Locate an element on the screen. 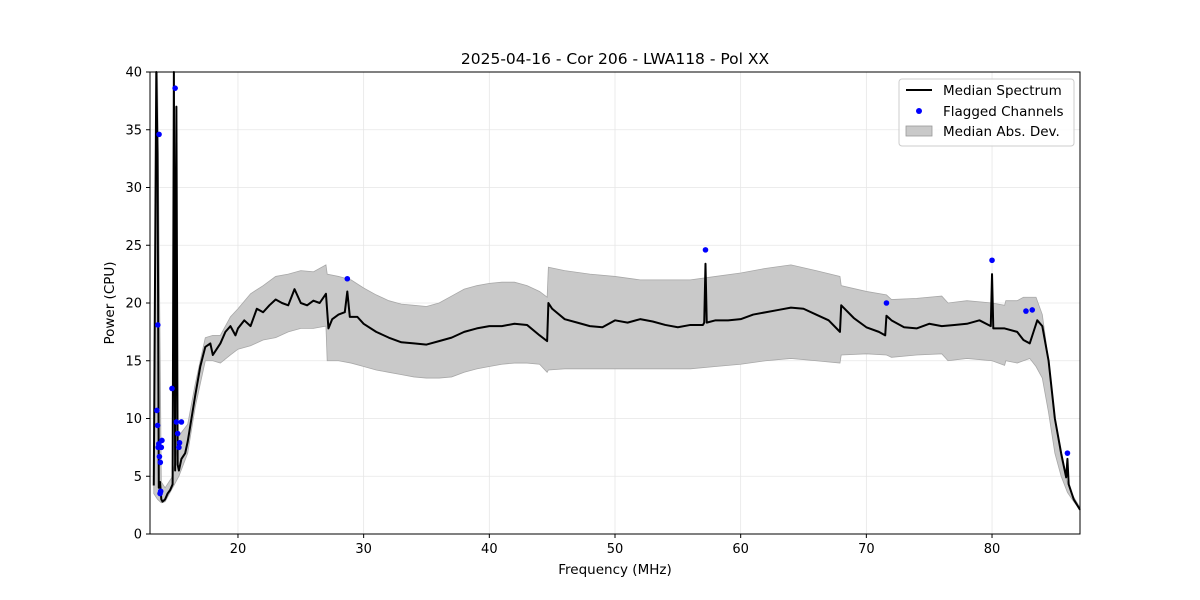  x-axis: 20 30 40 50 60 70 80 is located at coordinates (615, 545).